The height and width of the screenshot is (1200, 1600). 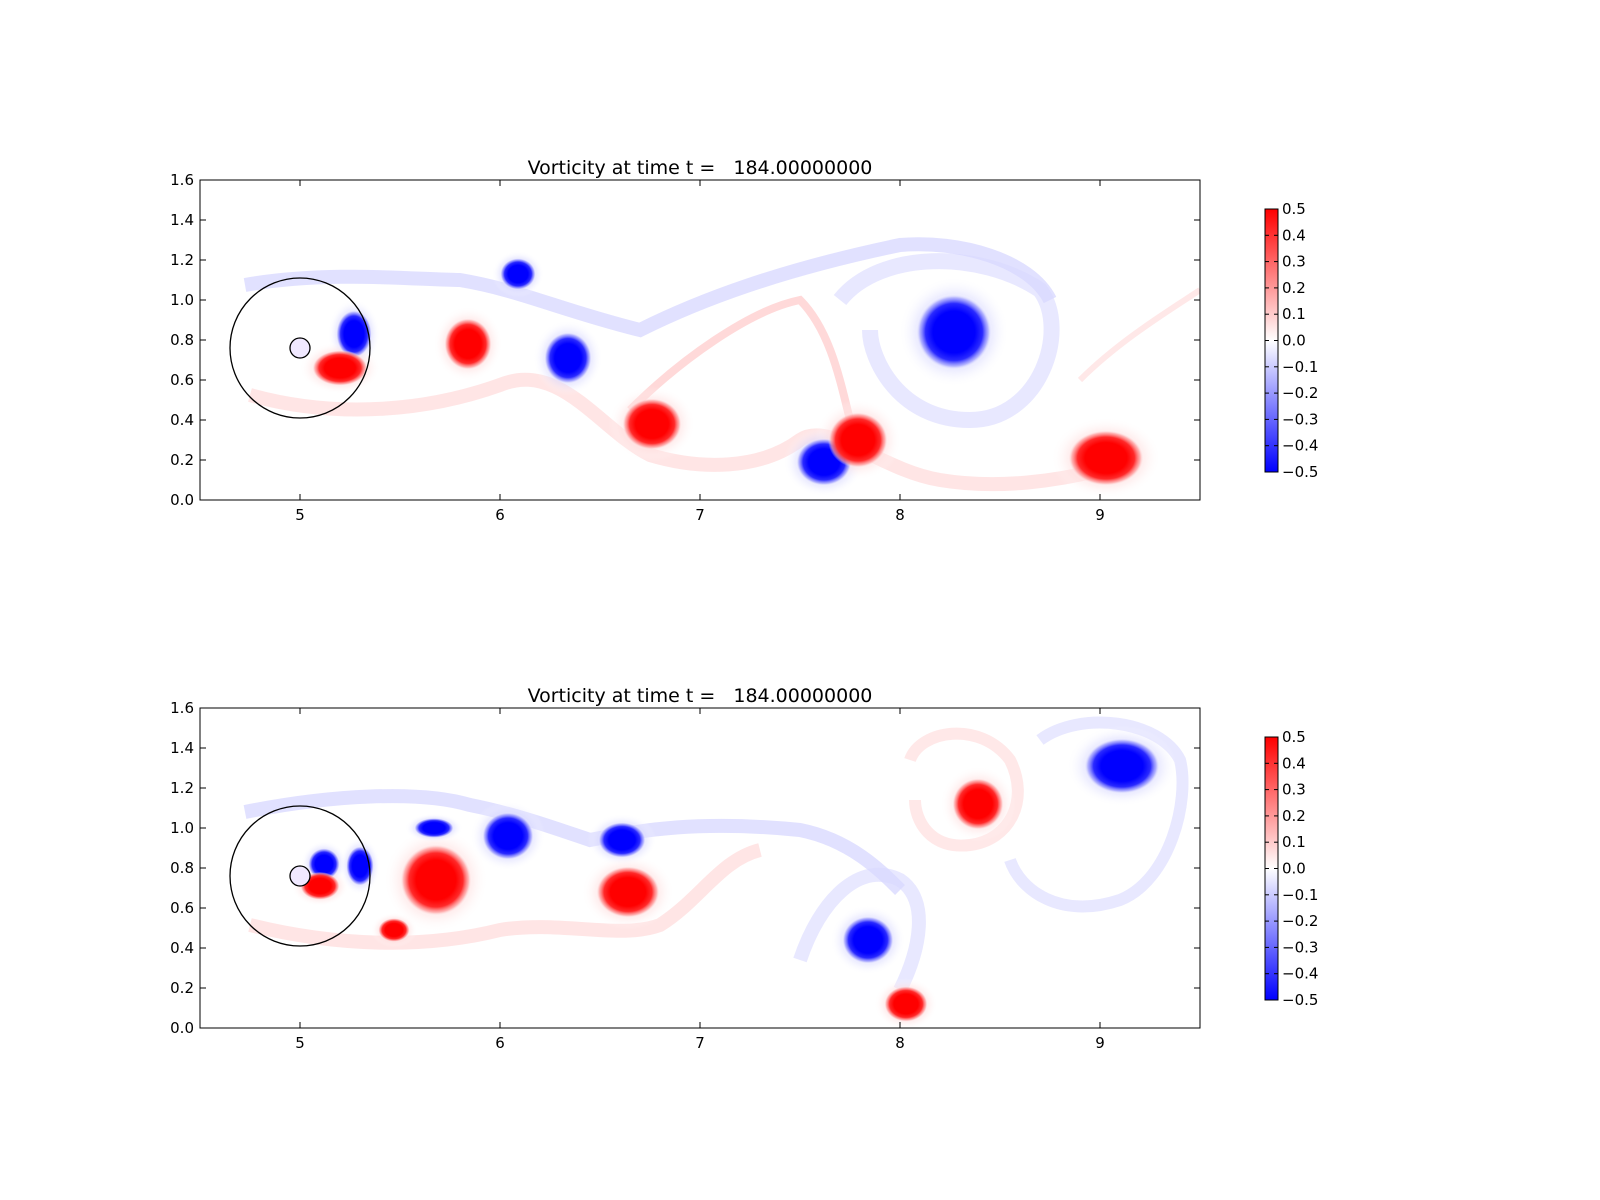 What do you see at coordinates (700, 168) in the screenshot?
I see `plot-title-top: Vorticity at time t = 184.00000000` at bounding box center [700, 168].